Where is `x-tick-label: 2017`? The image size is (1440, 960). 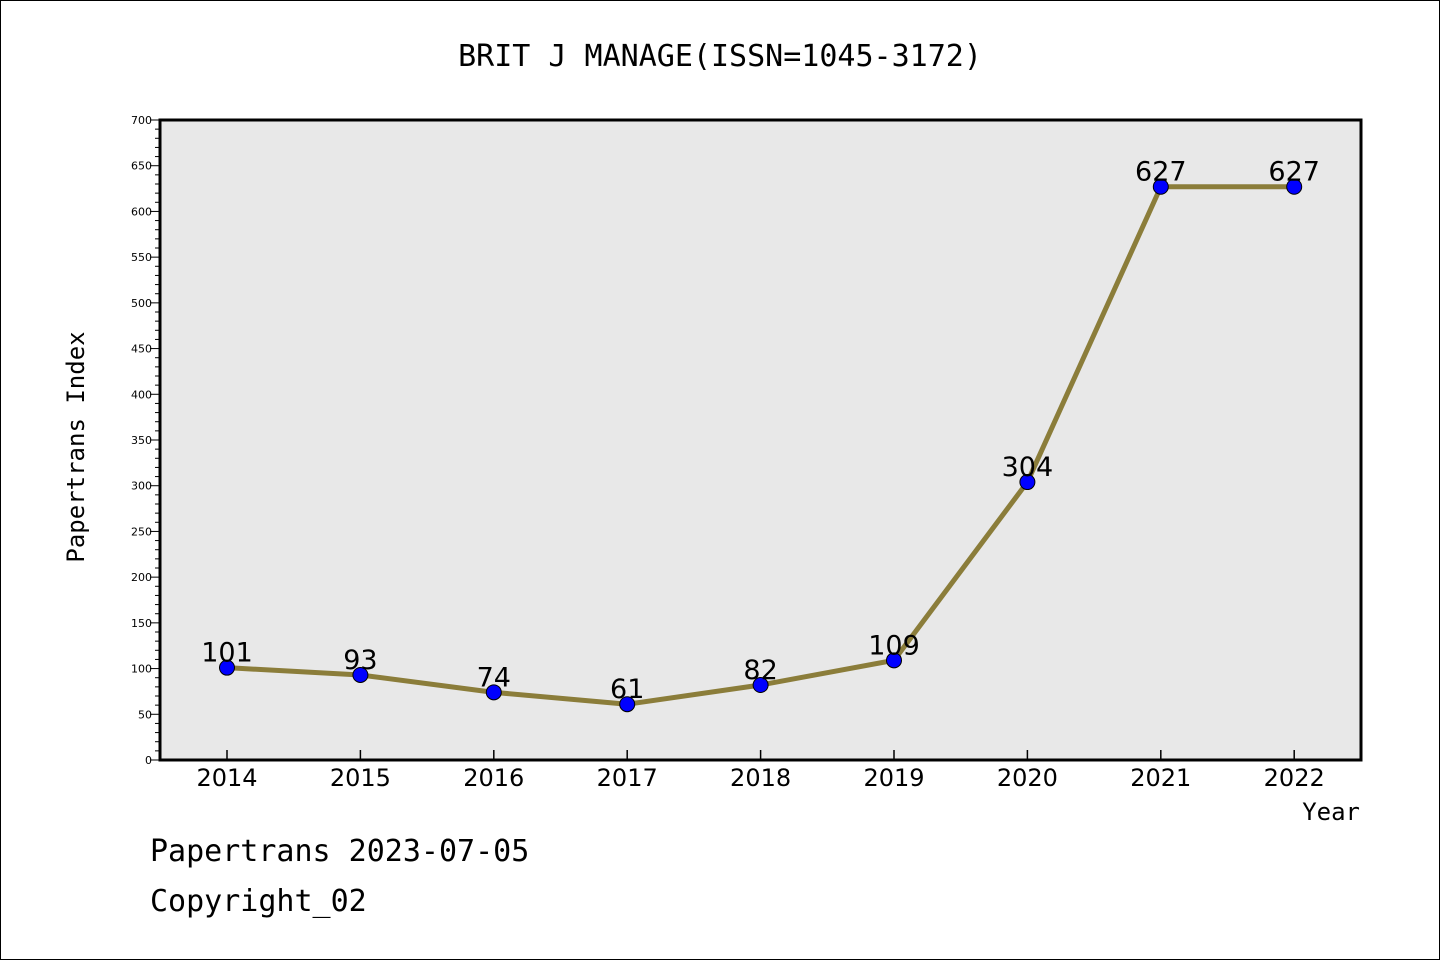
x-tick-label: 2017 is located at coordinates (627, 778).